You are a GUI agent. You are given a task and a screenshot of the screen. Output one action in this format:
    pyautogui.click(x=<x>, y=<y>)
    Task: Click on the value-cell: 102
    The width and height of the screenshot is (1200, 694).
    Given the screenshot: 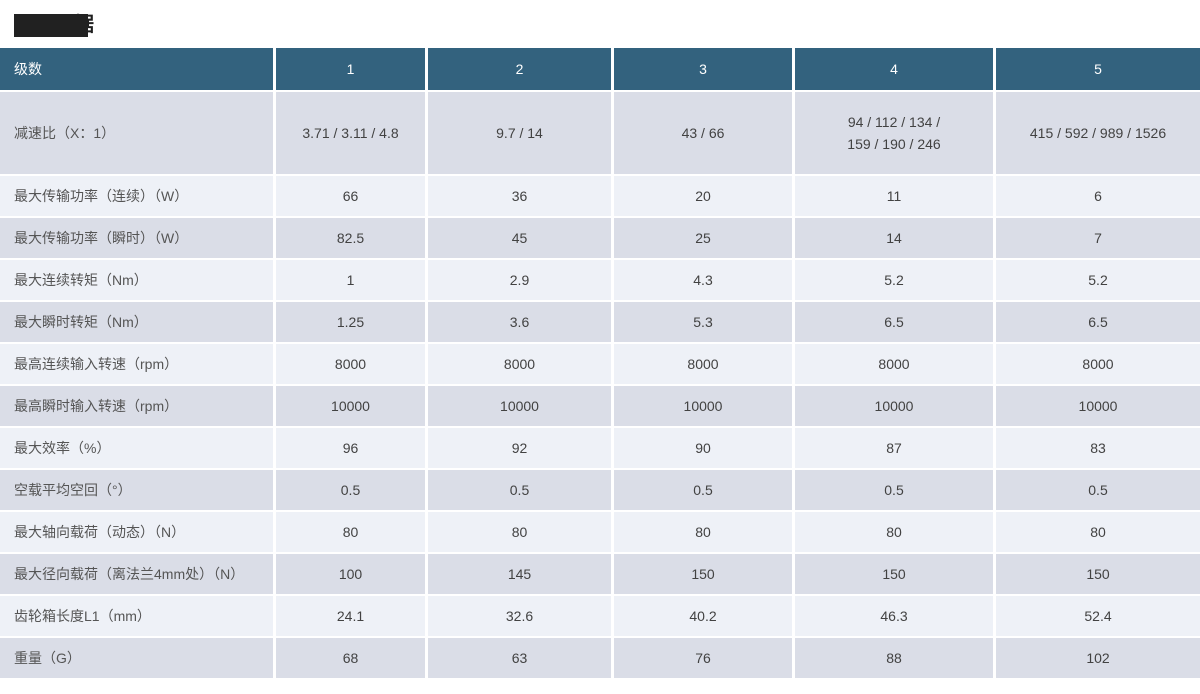 What is the action you would take?
    pyautogui.click(x=1096, y=659)
    